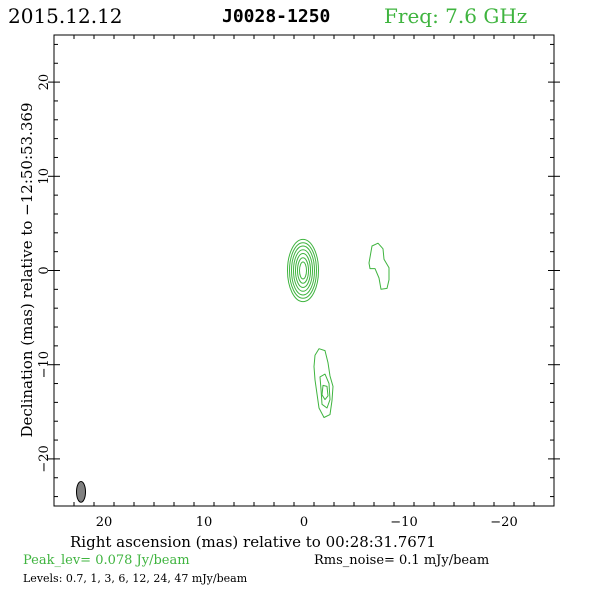 The height and width of the screenshot is (590, 590). What do you see at coordinates (106, 560) in the screenshot?
I see `peak-level: Peak_lev= 0.078 Jy/beam` at bounding box center [106, 560].